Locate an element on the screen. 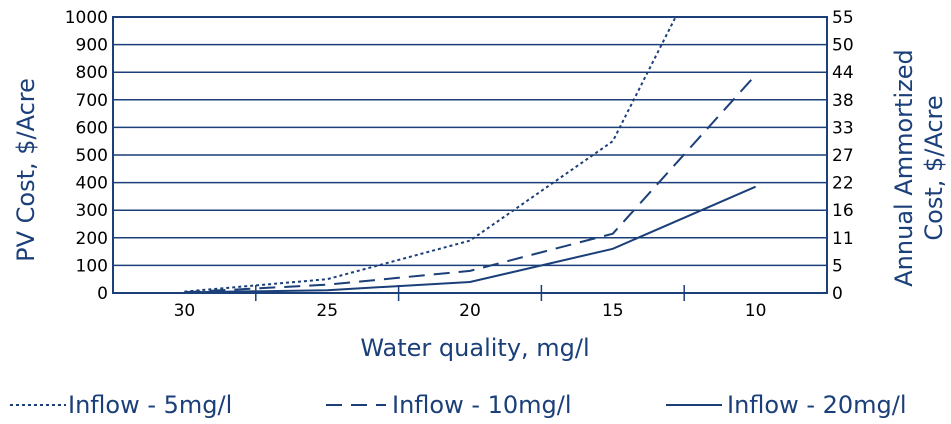 This screenshot has height=424, width=951. x-tick-label: 10 is located at coordinates (756, 311).